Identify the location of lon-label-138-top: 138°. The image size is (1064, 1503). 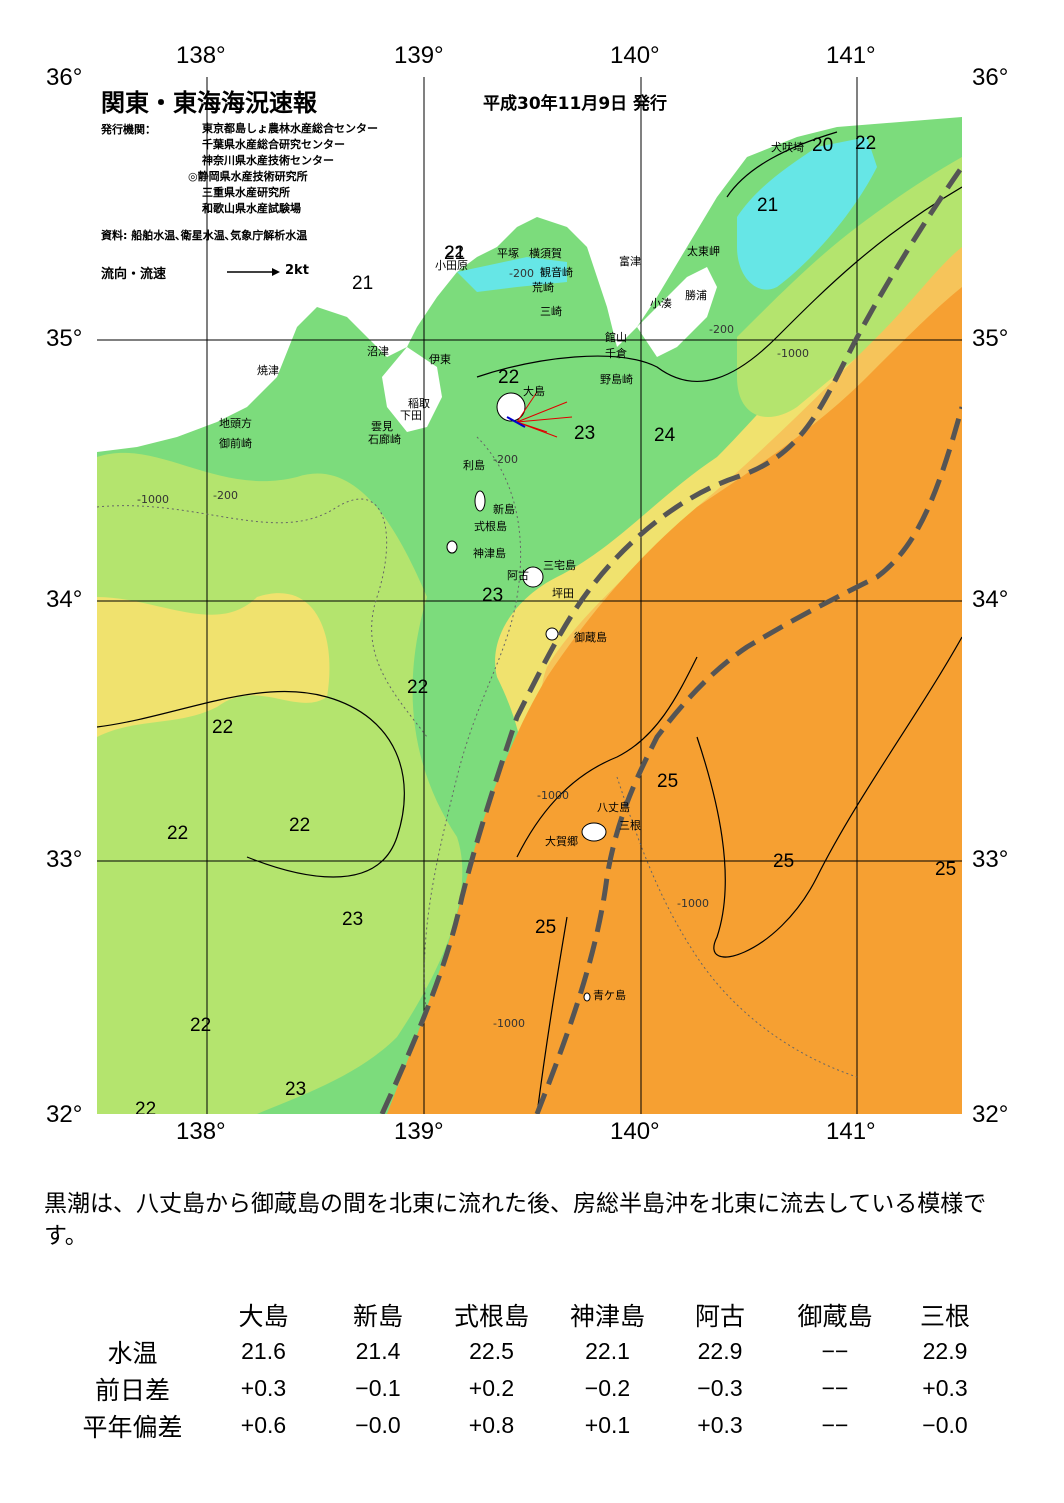
(201, 55).